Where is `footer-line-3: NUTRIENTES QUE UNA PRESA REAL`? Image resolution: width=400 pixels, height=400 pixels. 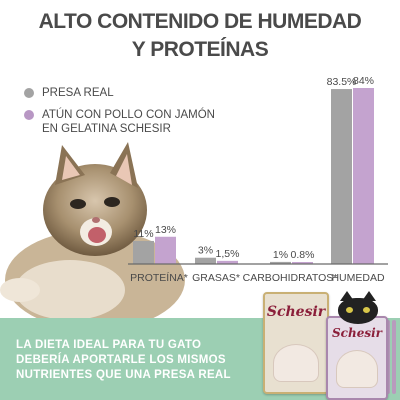
footer-line-3: NUTRIENTES QUE UNA PRESA REAL is located at coordinates (123, 375).